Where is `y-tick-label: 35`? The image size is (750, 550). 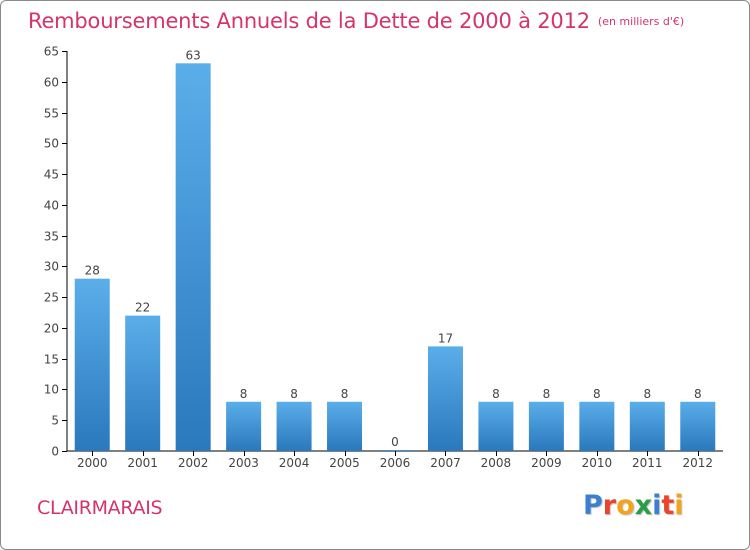
y-tick-label: 35 is located at coordinates (51, 237).